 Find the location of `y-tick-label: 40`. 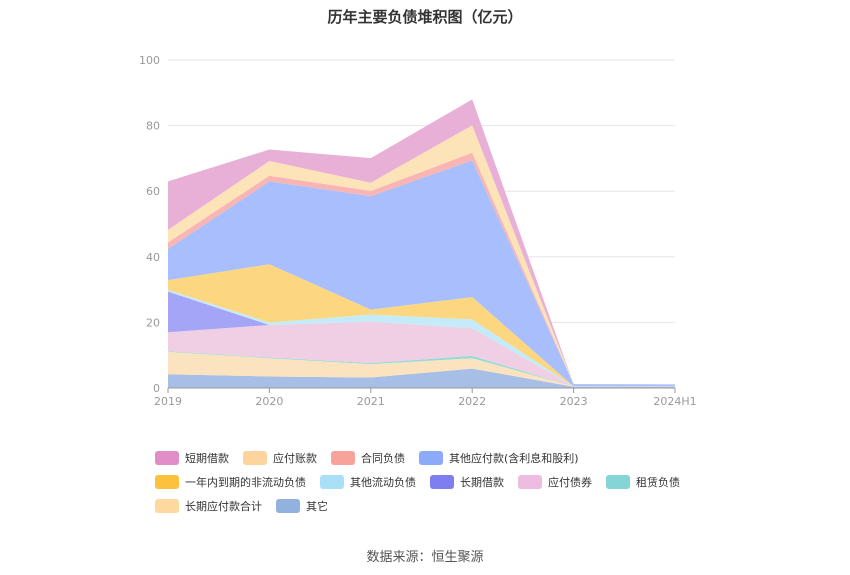

y-tick-label: 40 is located at coordinates (153, 257).